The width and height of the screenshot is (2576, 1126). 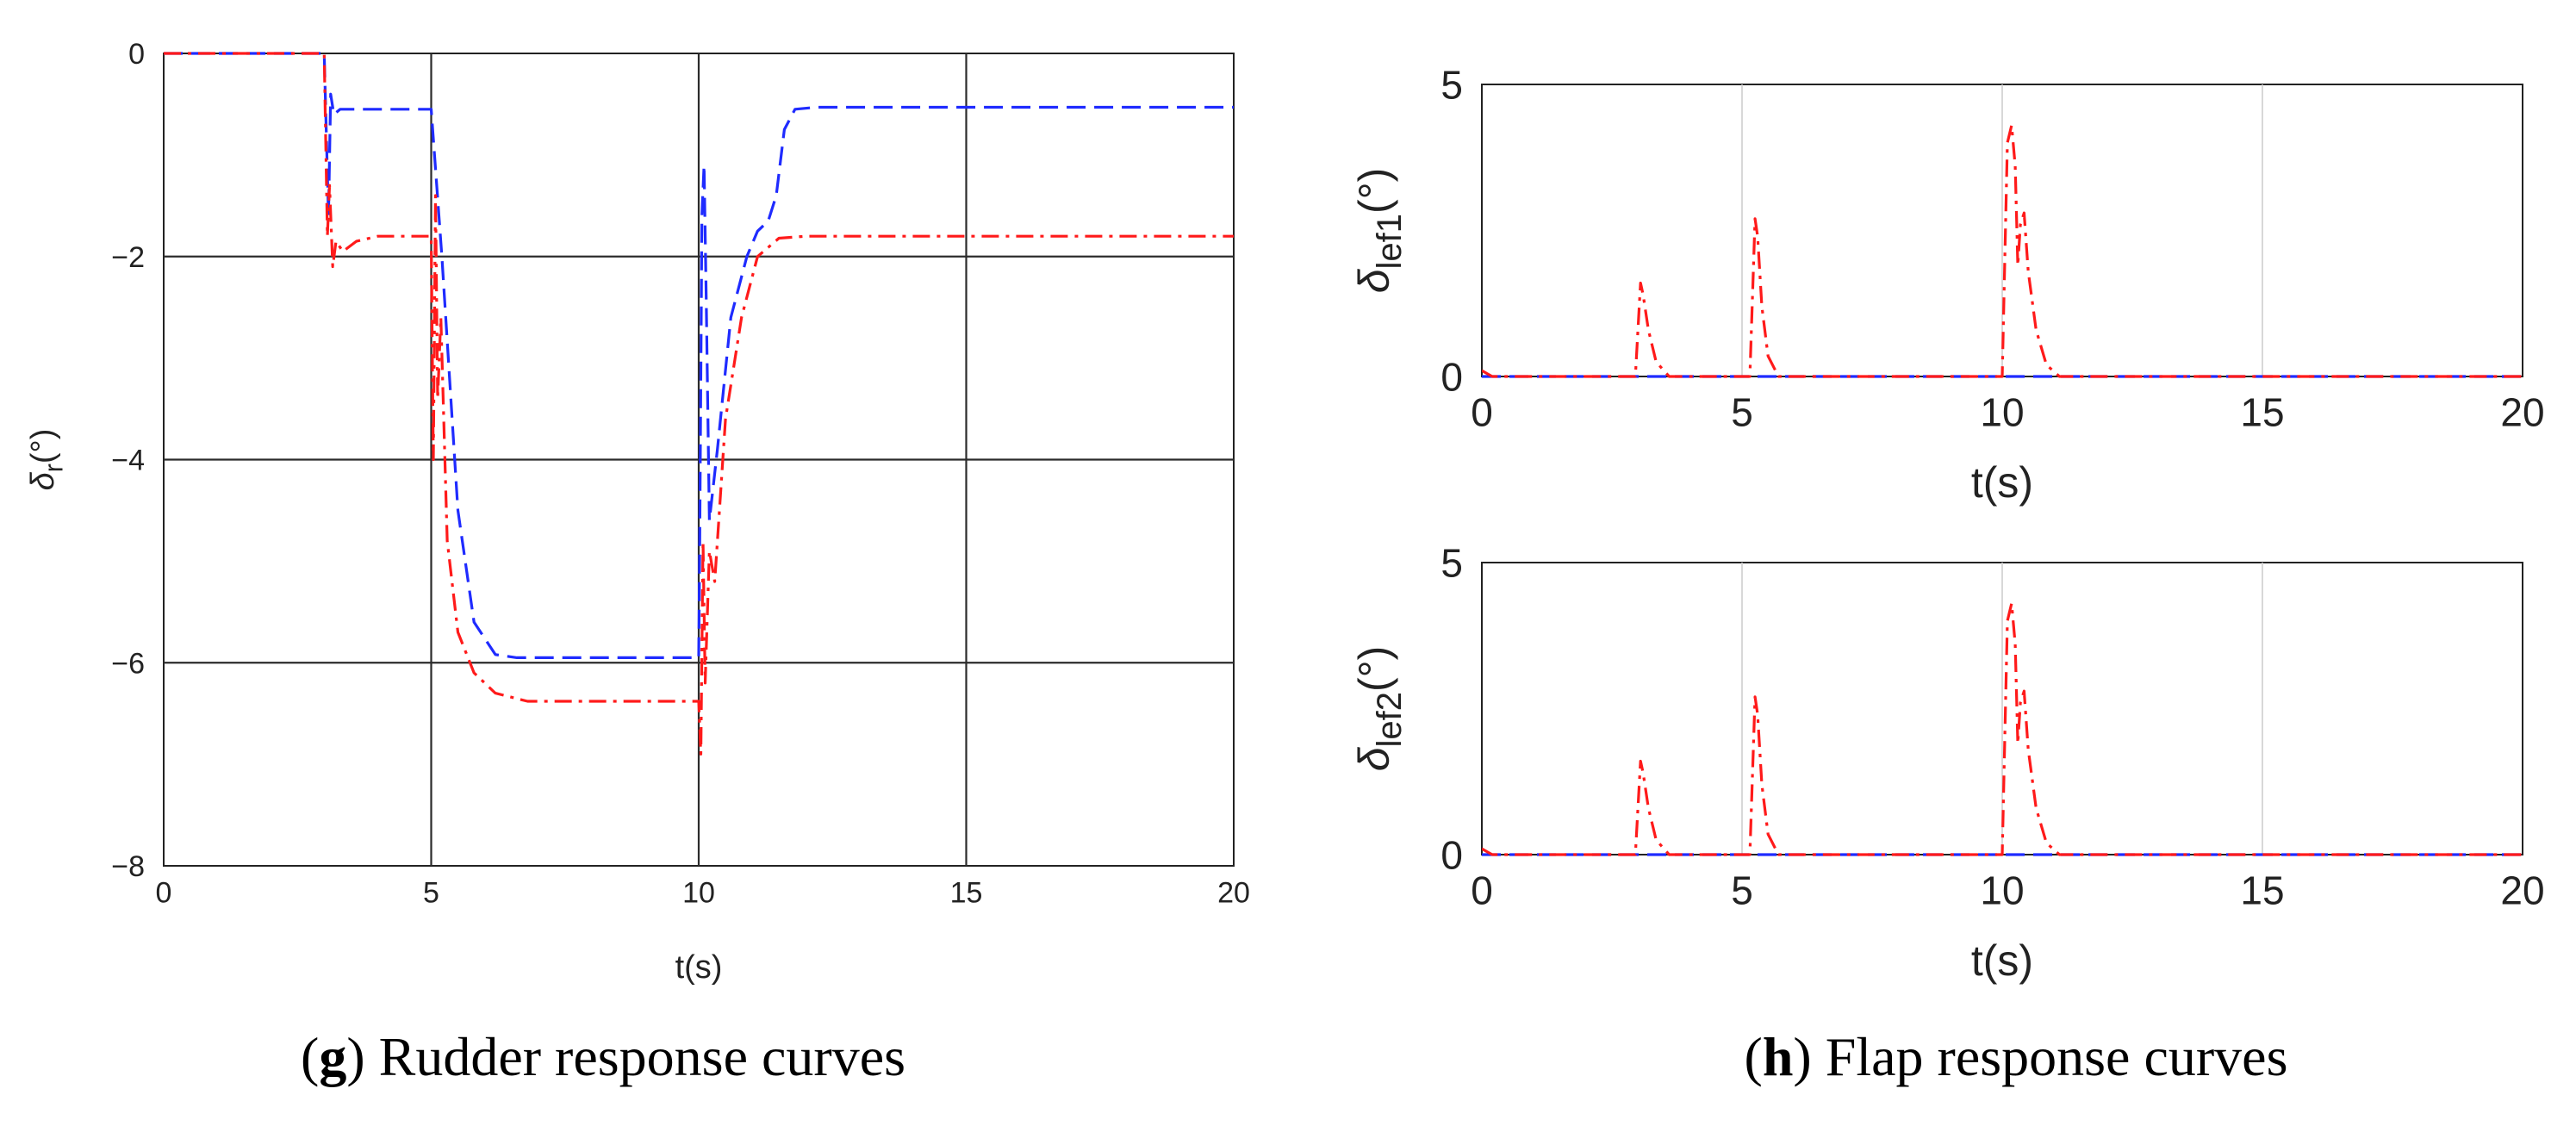 What do you see at coordinates (128, 866) in the screenshot?
I see `y-tick-label: −8` at bounding box center [128, 866].